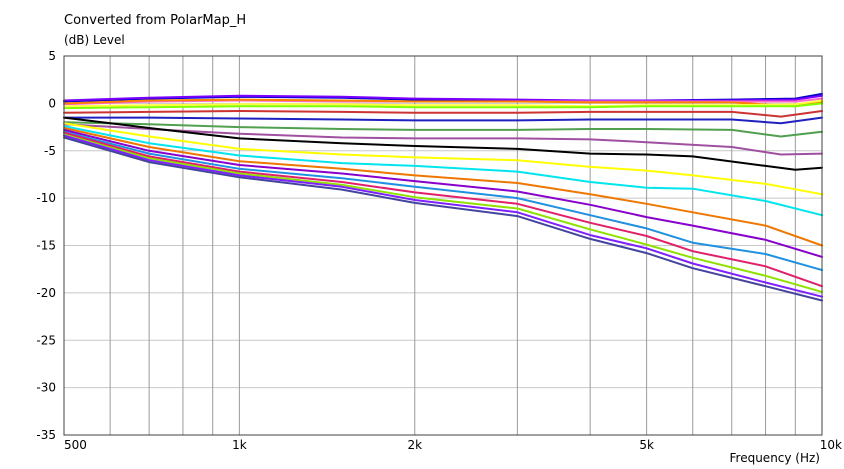 The height and width of the screenshot is (469, 844). I want to click on y-tick-label: -20, so click(46, 293).